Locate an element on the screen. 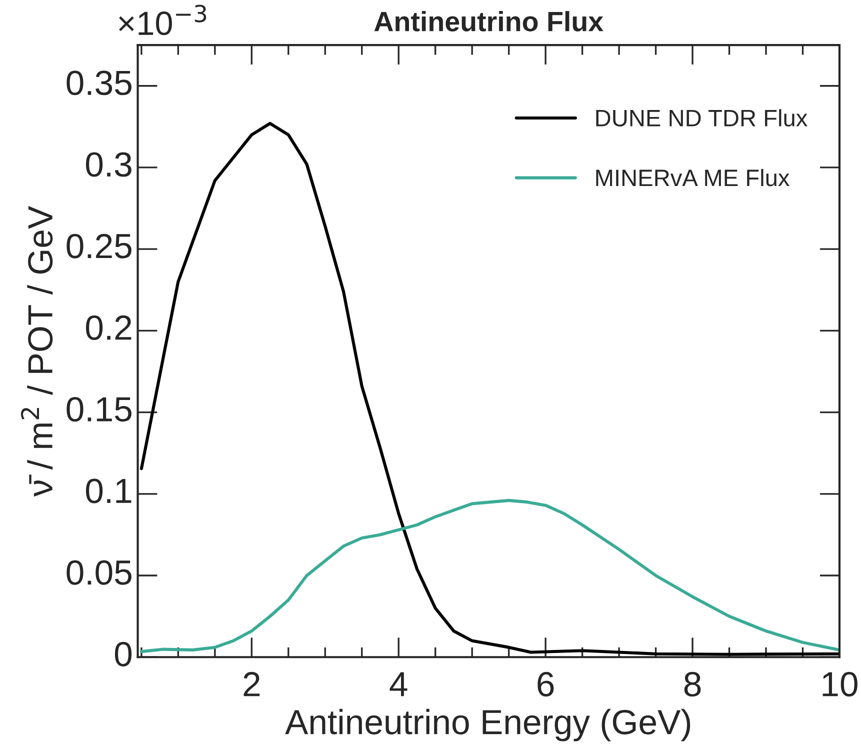  y-tick-label: 0.25 is located at coordinates (99, 246).